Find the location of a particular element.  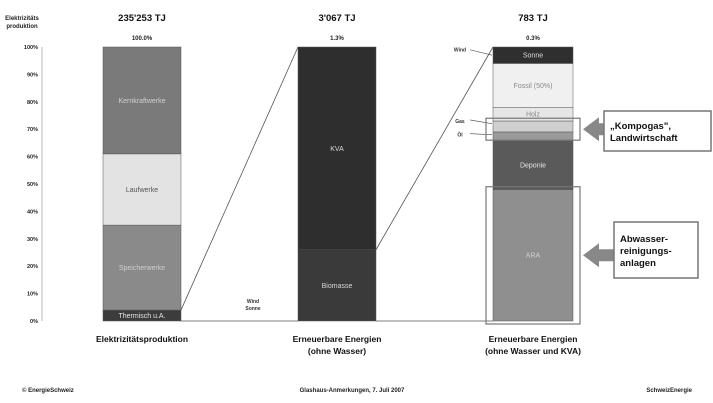

y-axis-label: produktion is located at coordinates (22, 27).